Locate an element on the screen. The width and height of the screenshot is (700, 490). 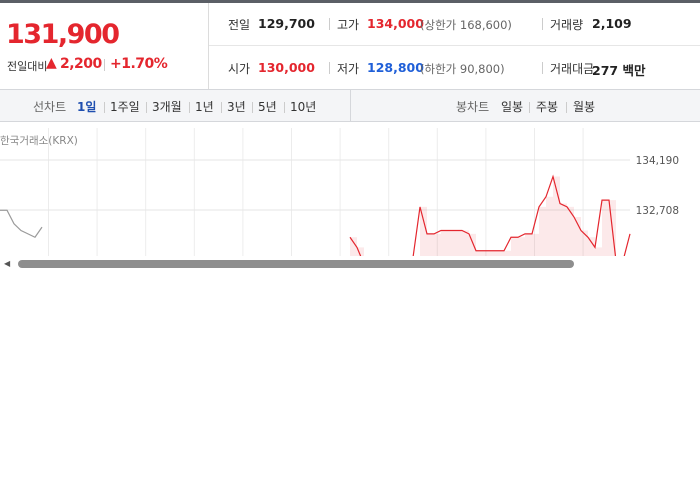
stat-label: 시가 is located at coordinates (239, 69).